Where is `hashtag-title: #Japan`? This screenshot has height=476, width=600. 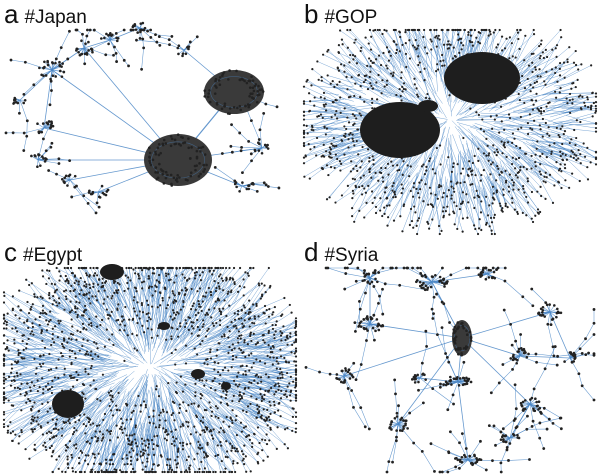 hashtag-title: #Japan is located at coordinates (55, 17).